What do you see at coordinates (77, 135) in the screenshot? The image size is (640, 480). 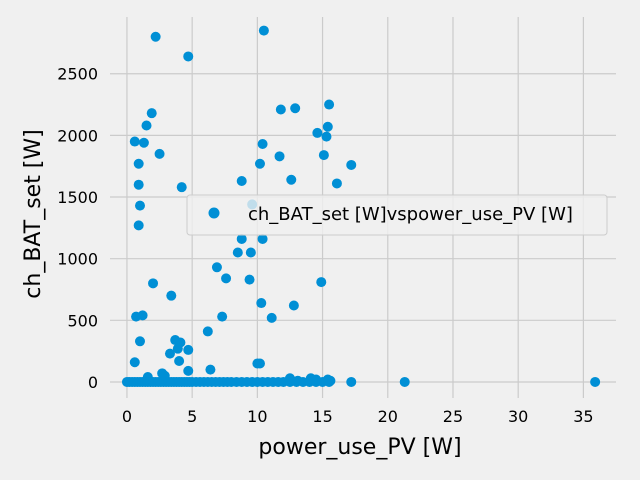 I see `y-tick-label: 2000` at bounding box center [77, 135].